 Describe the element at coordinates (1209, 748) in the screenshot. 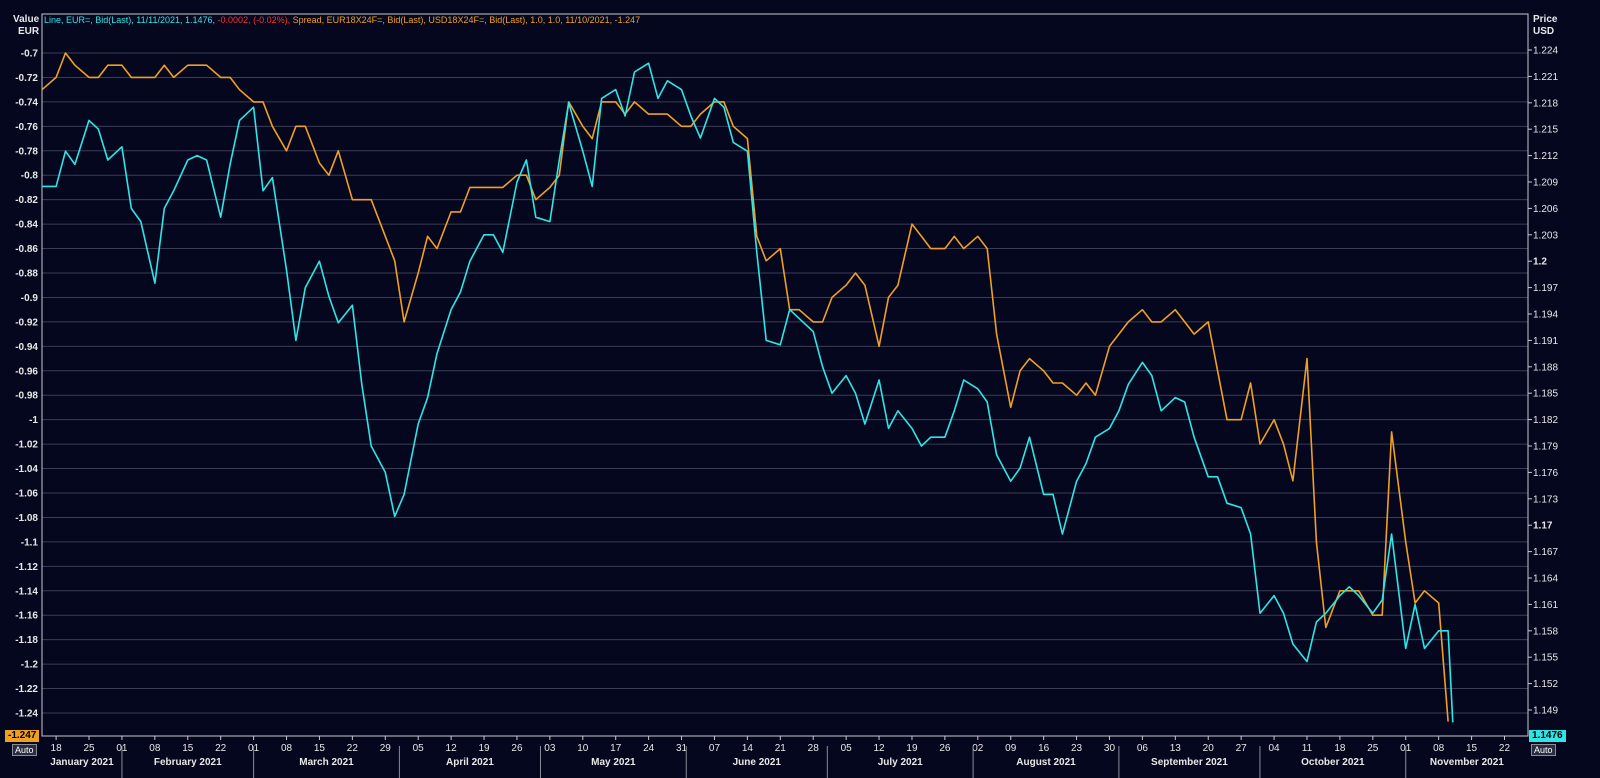

I see `x-tick-label: 20` at that location.